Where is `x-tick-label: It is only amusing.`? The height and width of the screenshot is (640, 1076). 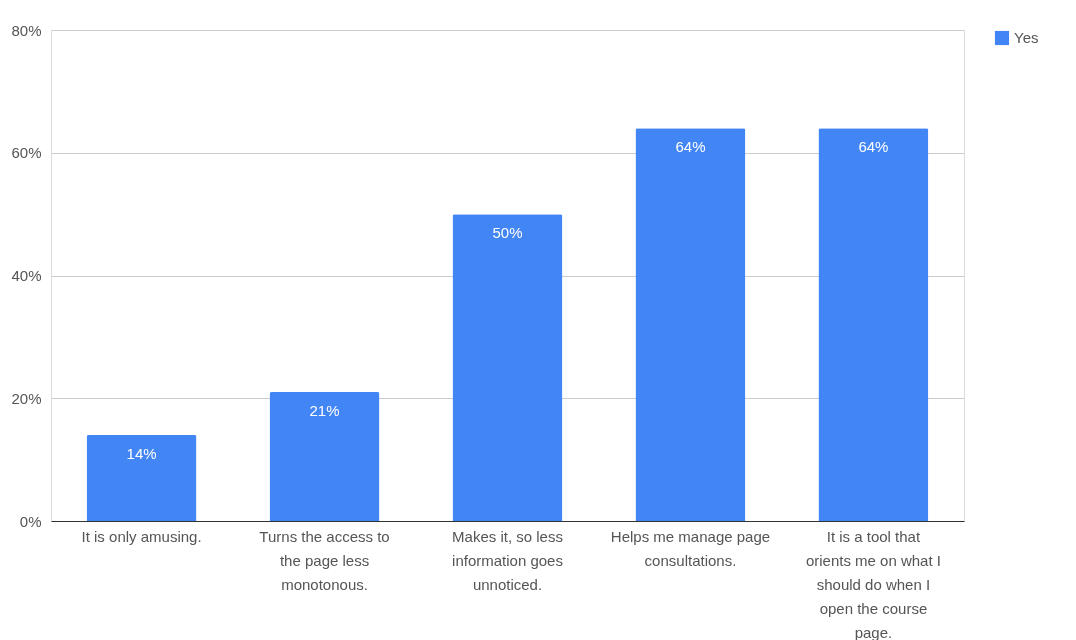 x-tick-label: It is only amusing. is located at coordinates (141, 536).